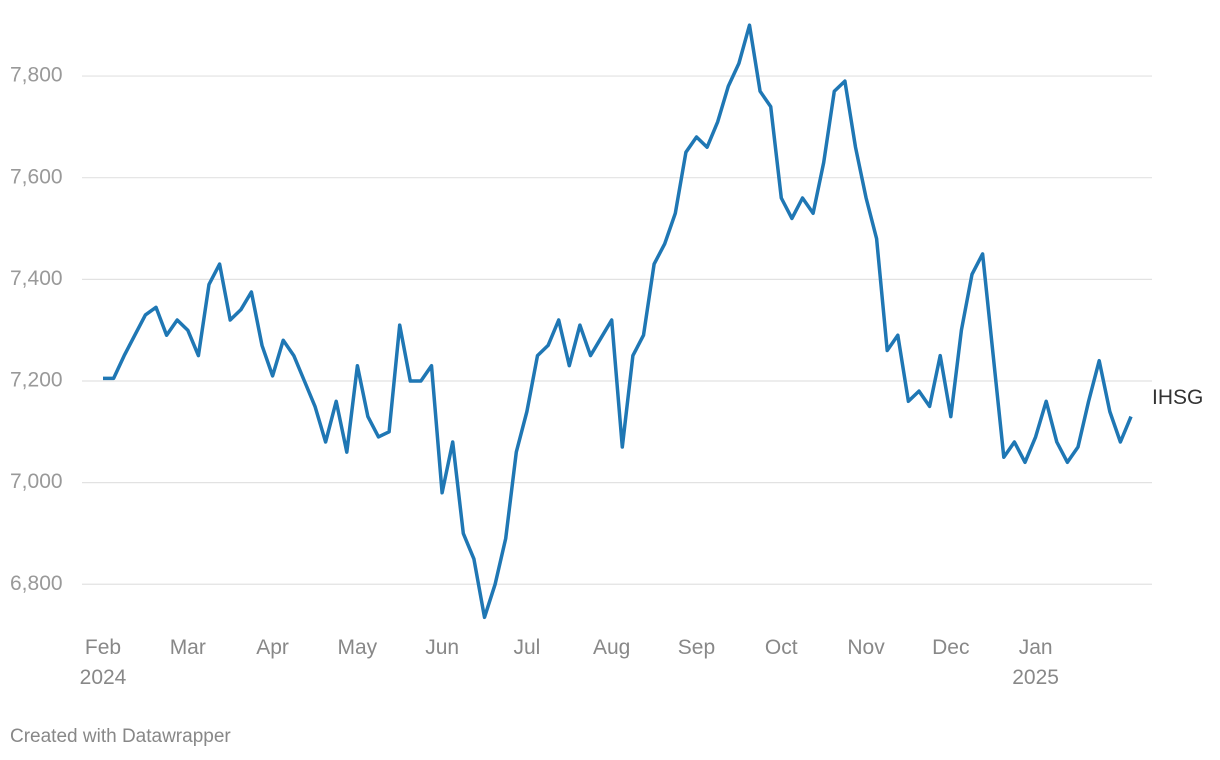 The image size is (1220, 760). What do you see at coordinates (36, 380) in the screenshot?
I see `y-tick-label: 7,200` at bounding box center [36, 380].